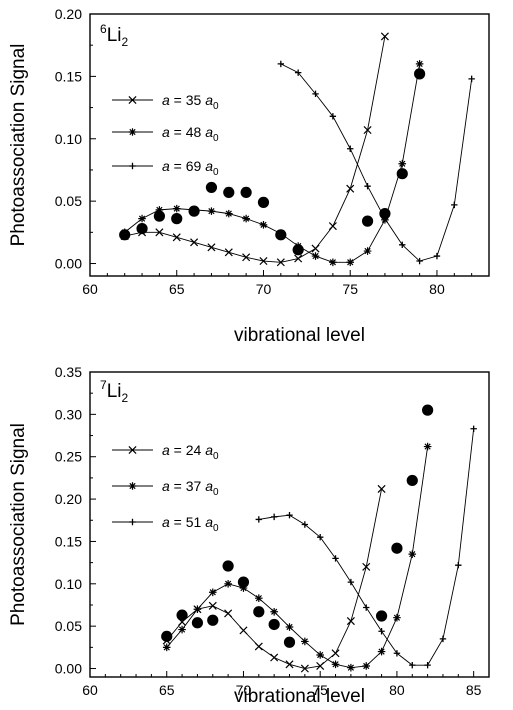 This screenshot has height=710, width=513. What do you see at coordinates (264, 289) in the screenshot?
I see `x-tick-label: 70` at bounding box center [264, 289].